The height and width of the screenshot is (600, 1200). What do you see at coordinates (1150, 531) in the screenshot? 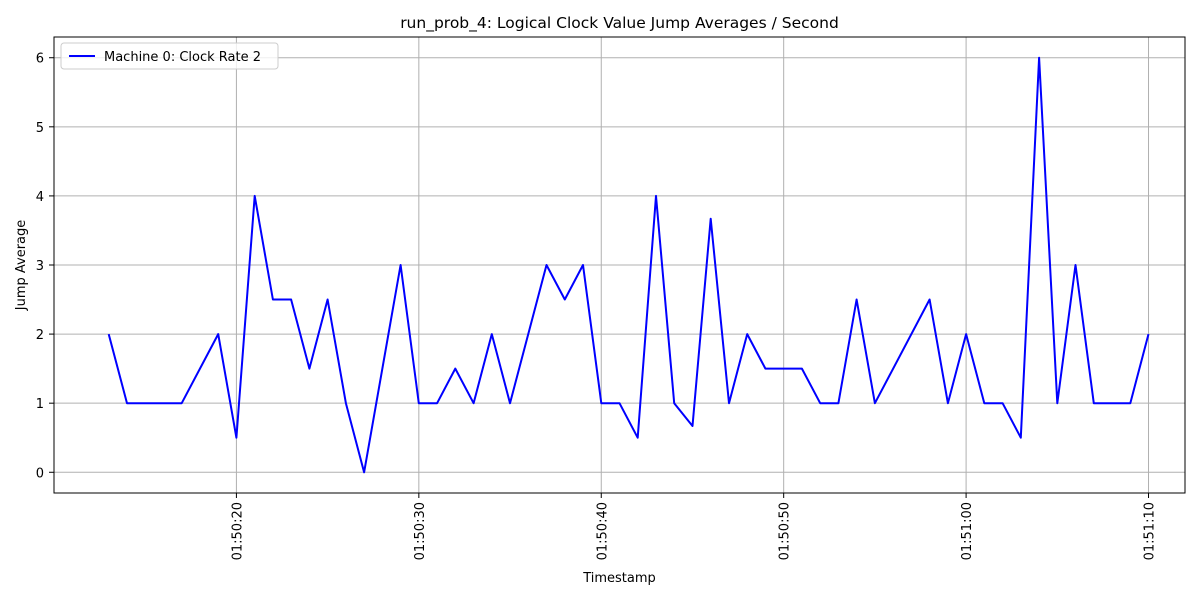
I see `x-tick-label: 01:51:10` at bounding box center [1150, 531].